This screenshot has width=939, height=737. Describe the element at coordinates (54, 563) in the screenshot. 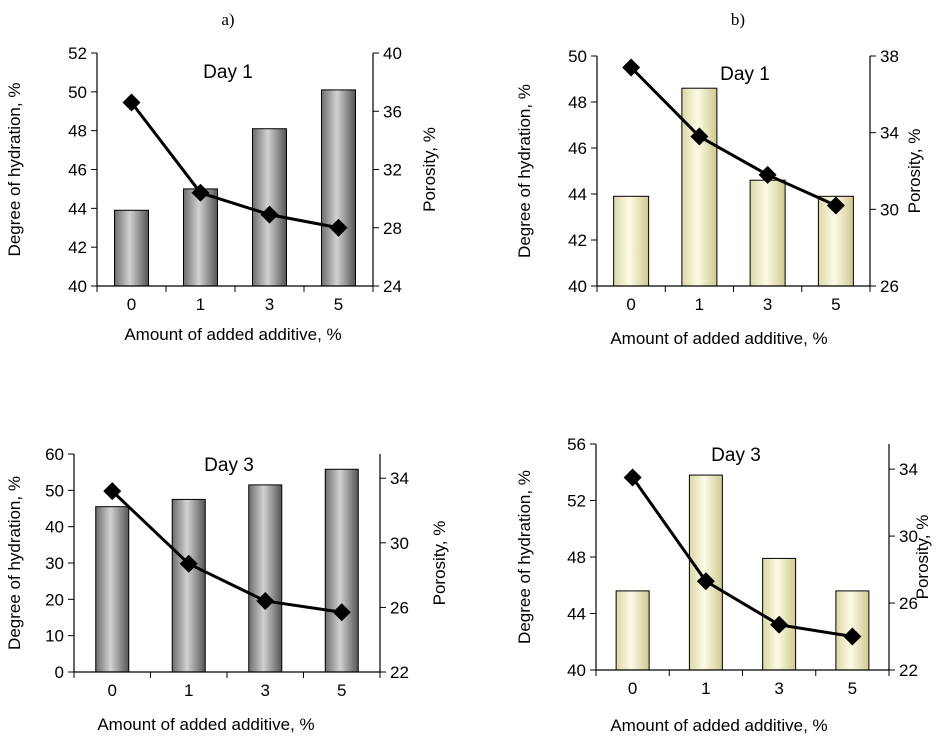

I see `y-tick-label: 30` at that location.